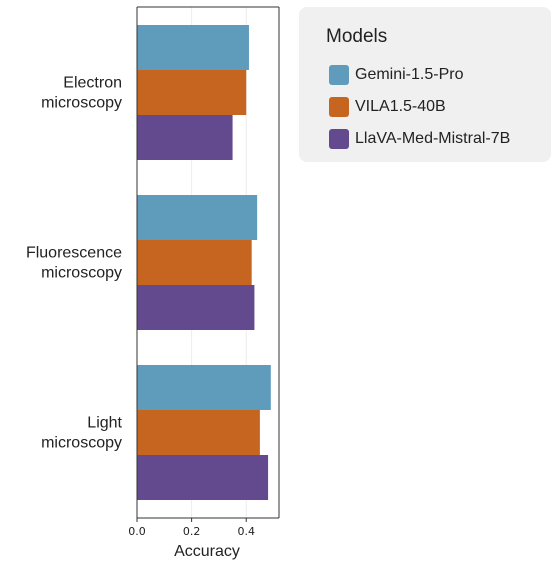 This screenshot has width=552, height=571. Describe the element at coordinates (207, 551) in the screenshot. I see `x-axis-label: Accuracy` at that location.